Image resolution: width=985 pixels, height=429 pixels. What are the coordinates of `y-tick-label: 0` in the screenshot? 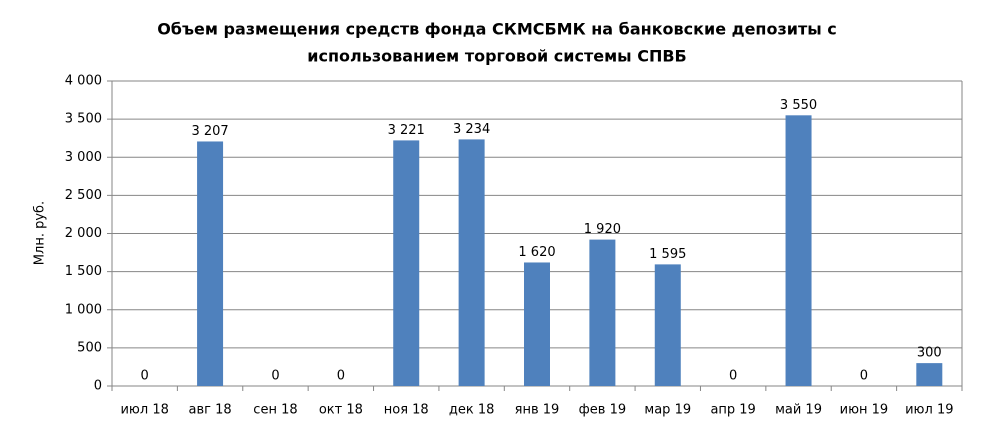 It's located at (98, 386).